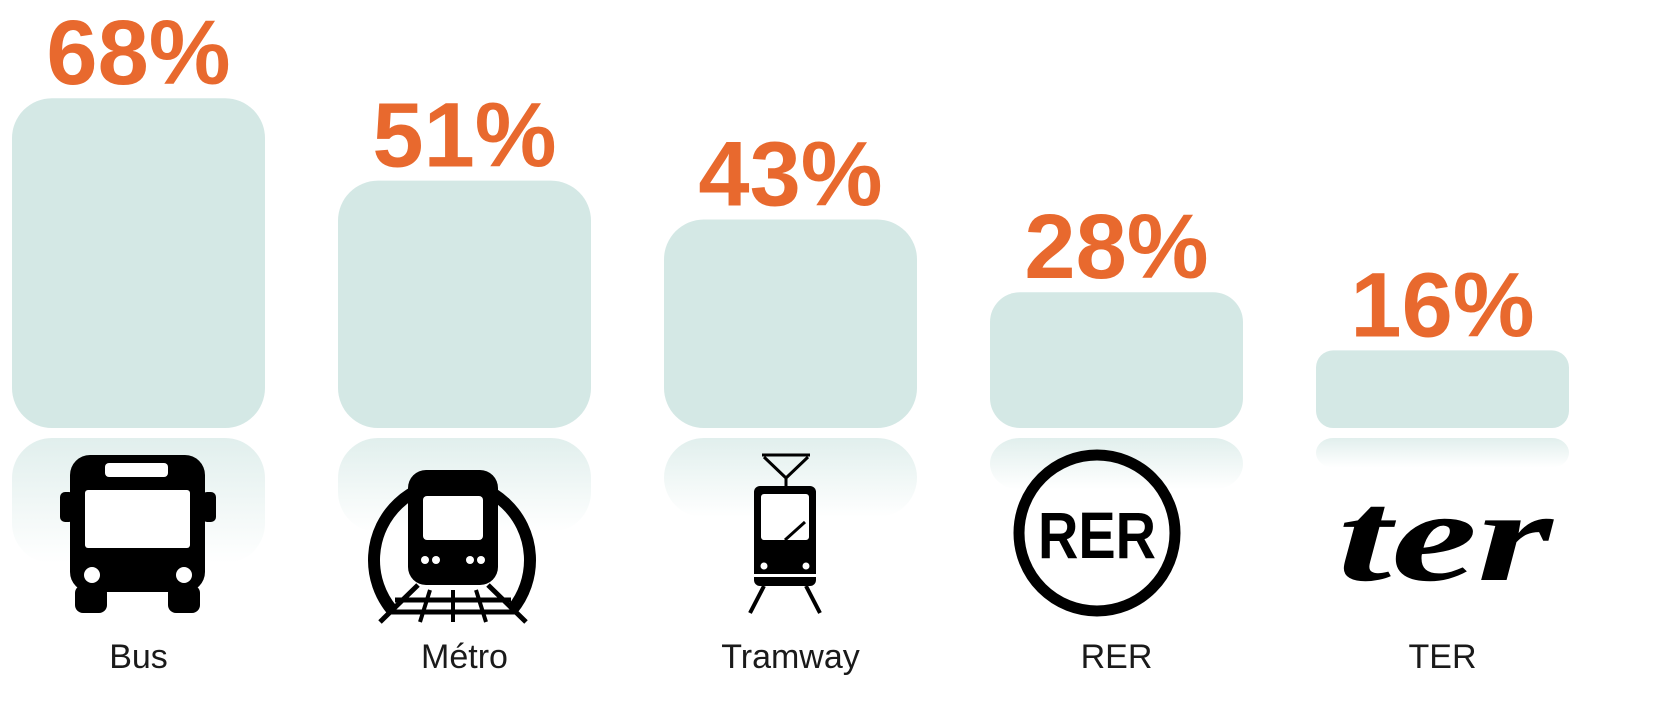 This screenshot has height=714, width=1662. I want to click on value-label: 28%, so click(1116, 247).